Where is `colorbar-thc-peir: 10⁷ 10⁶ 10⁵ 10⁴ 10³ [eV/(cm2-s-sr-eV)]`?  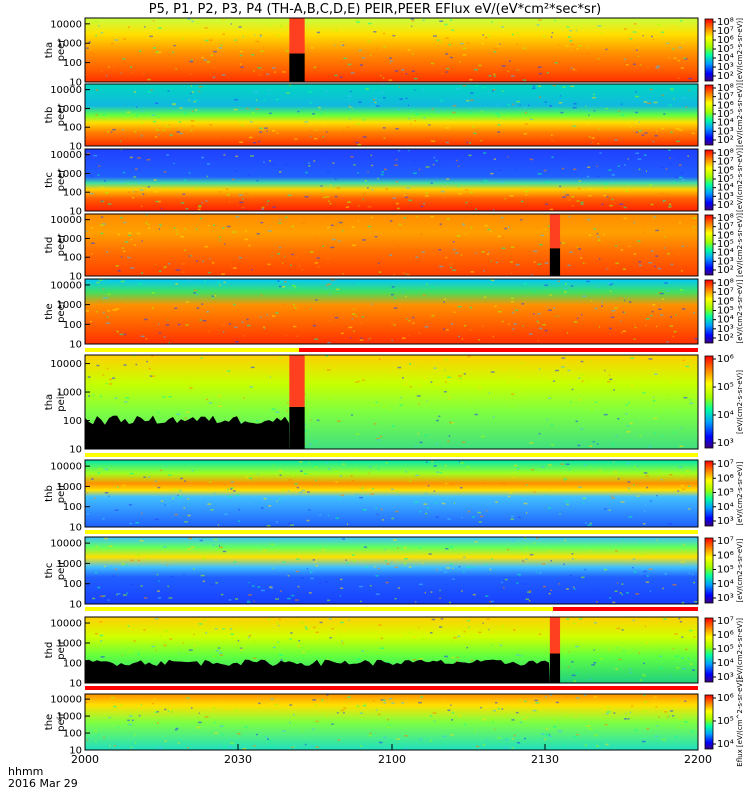
colorbar-thc-peir: 10⁷ 10⁶ 10⁵ 10⁴ 10³ [eV/(cm2-s-sr-eV)] is located at coordinates (724, 570).